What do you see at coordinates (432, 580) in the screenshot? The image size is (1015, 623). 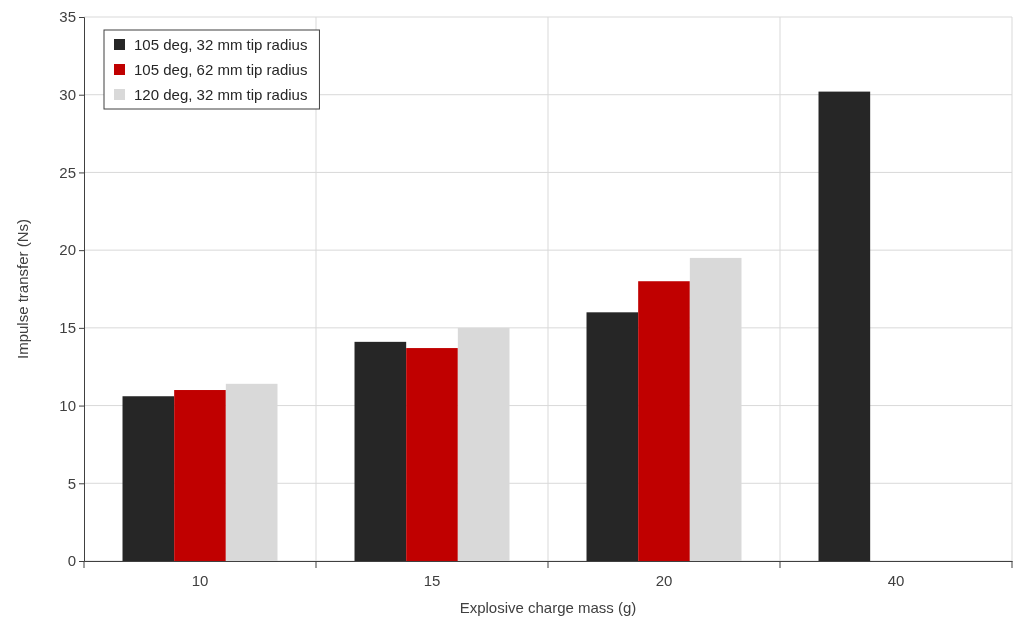 I see `x-tick-label: 15` at bounding box center [432, 580].